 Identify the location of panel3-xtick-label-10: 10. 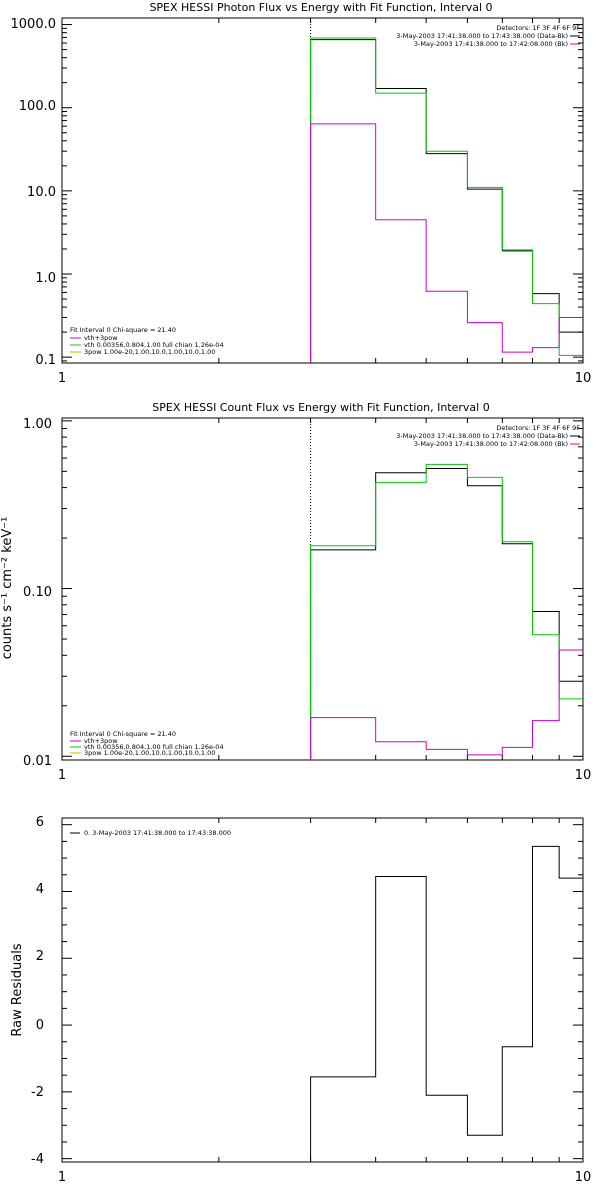
(583, 1177).